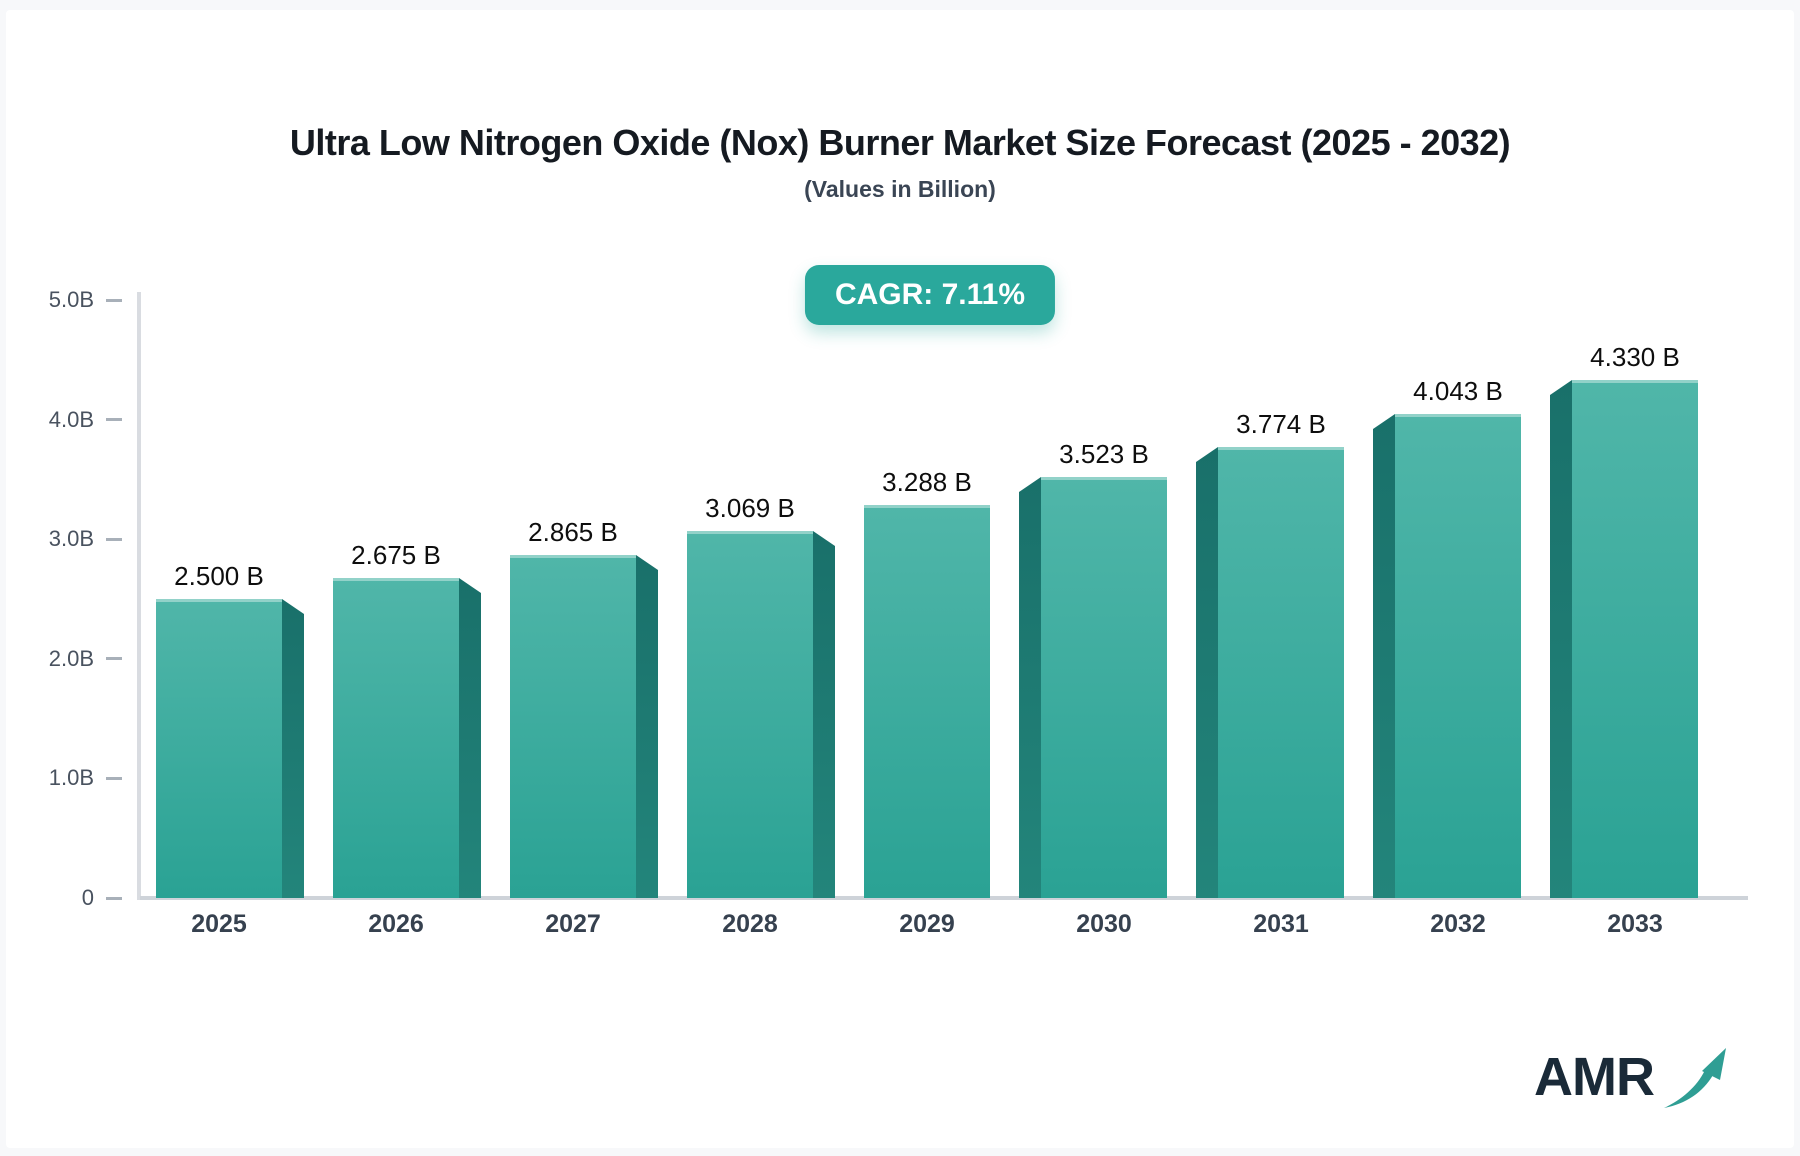 Image resolution: width=1800 pixels, height=1156 pixels. Describe the element at coordinates (750, 924) in the screenshot. I see `x-axis-label-2028: 2028` at that location.